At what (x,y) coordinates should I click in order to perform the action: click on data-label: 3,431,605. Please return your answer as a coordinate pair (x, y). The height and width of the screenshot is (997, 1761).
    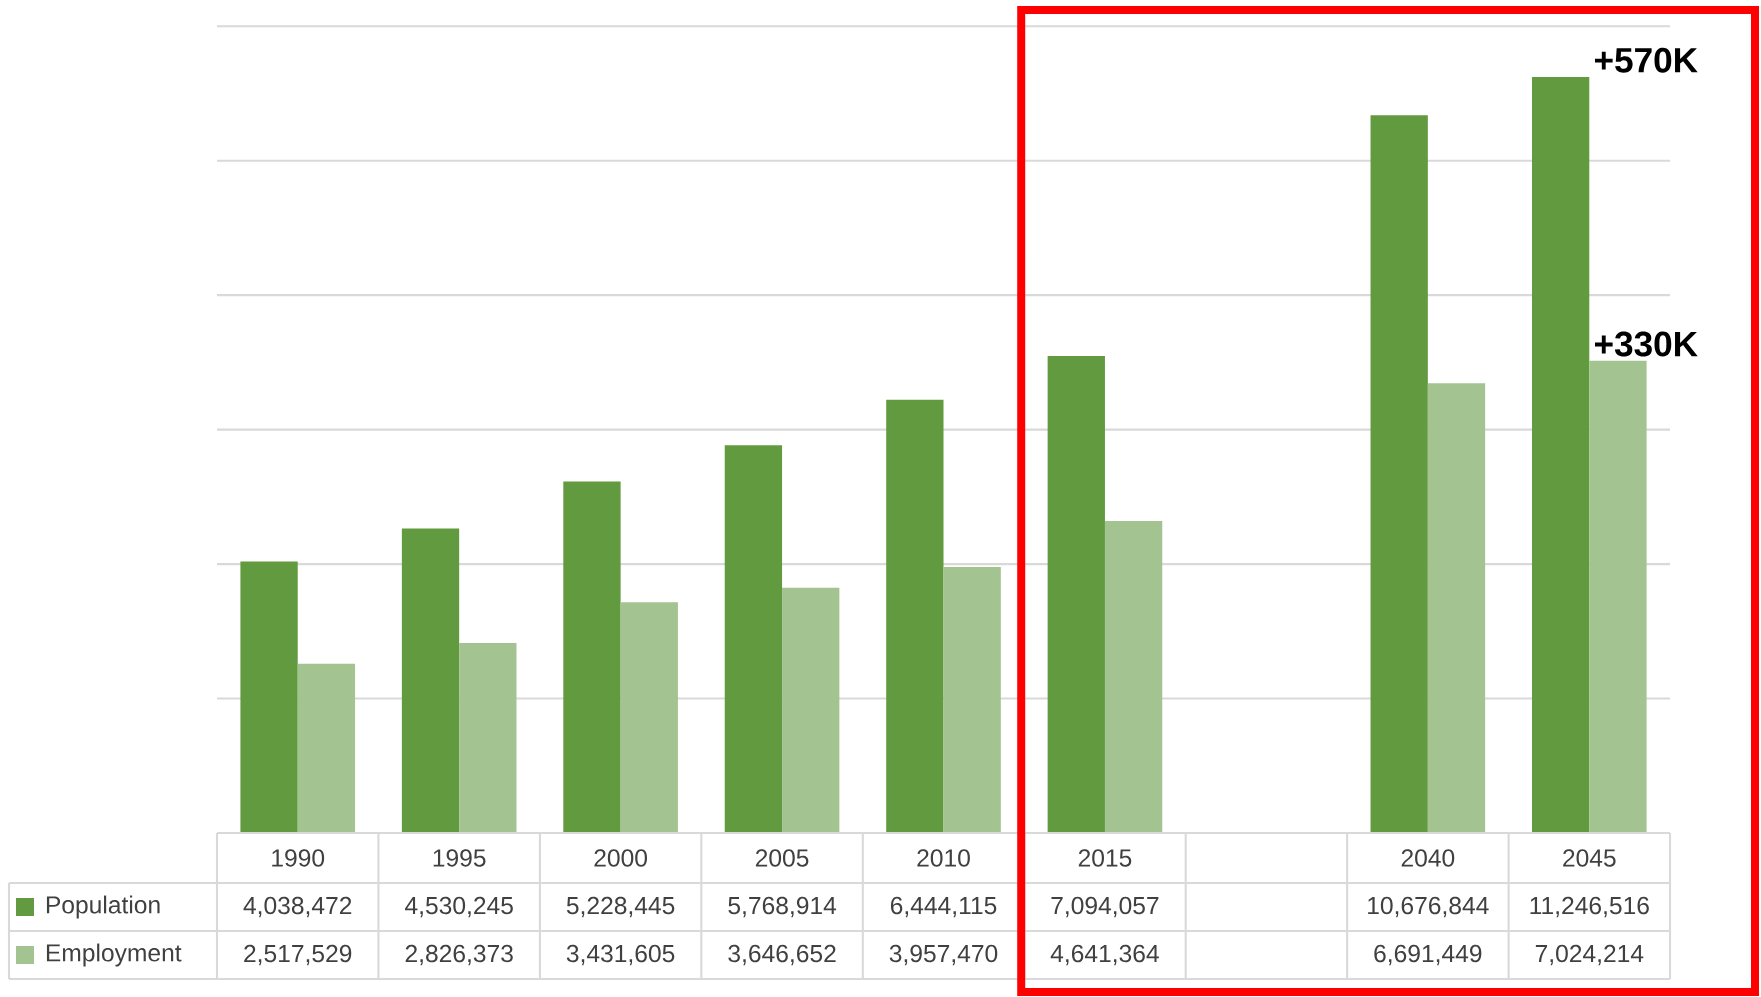
    Looking at the image, I should click on (620, 955).